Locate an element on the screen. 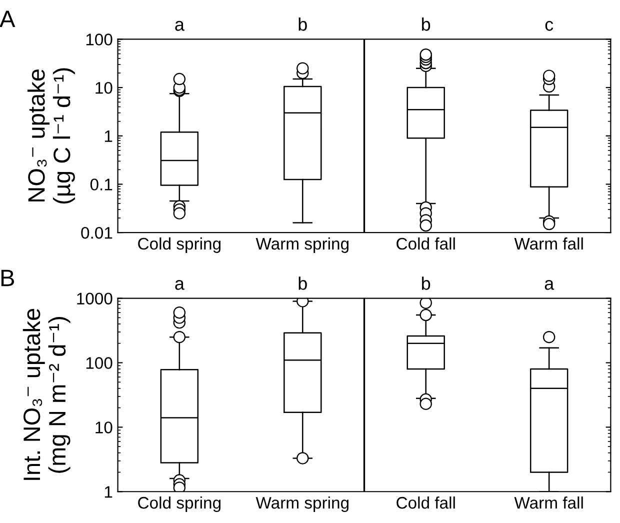 The height and width of the screenshot is (523, 620). y-tick-label: 0.1 is located at coordinates (101, 184).